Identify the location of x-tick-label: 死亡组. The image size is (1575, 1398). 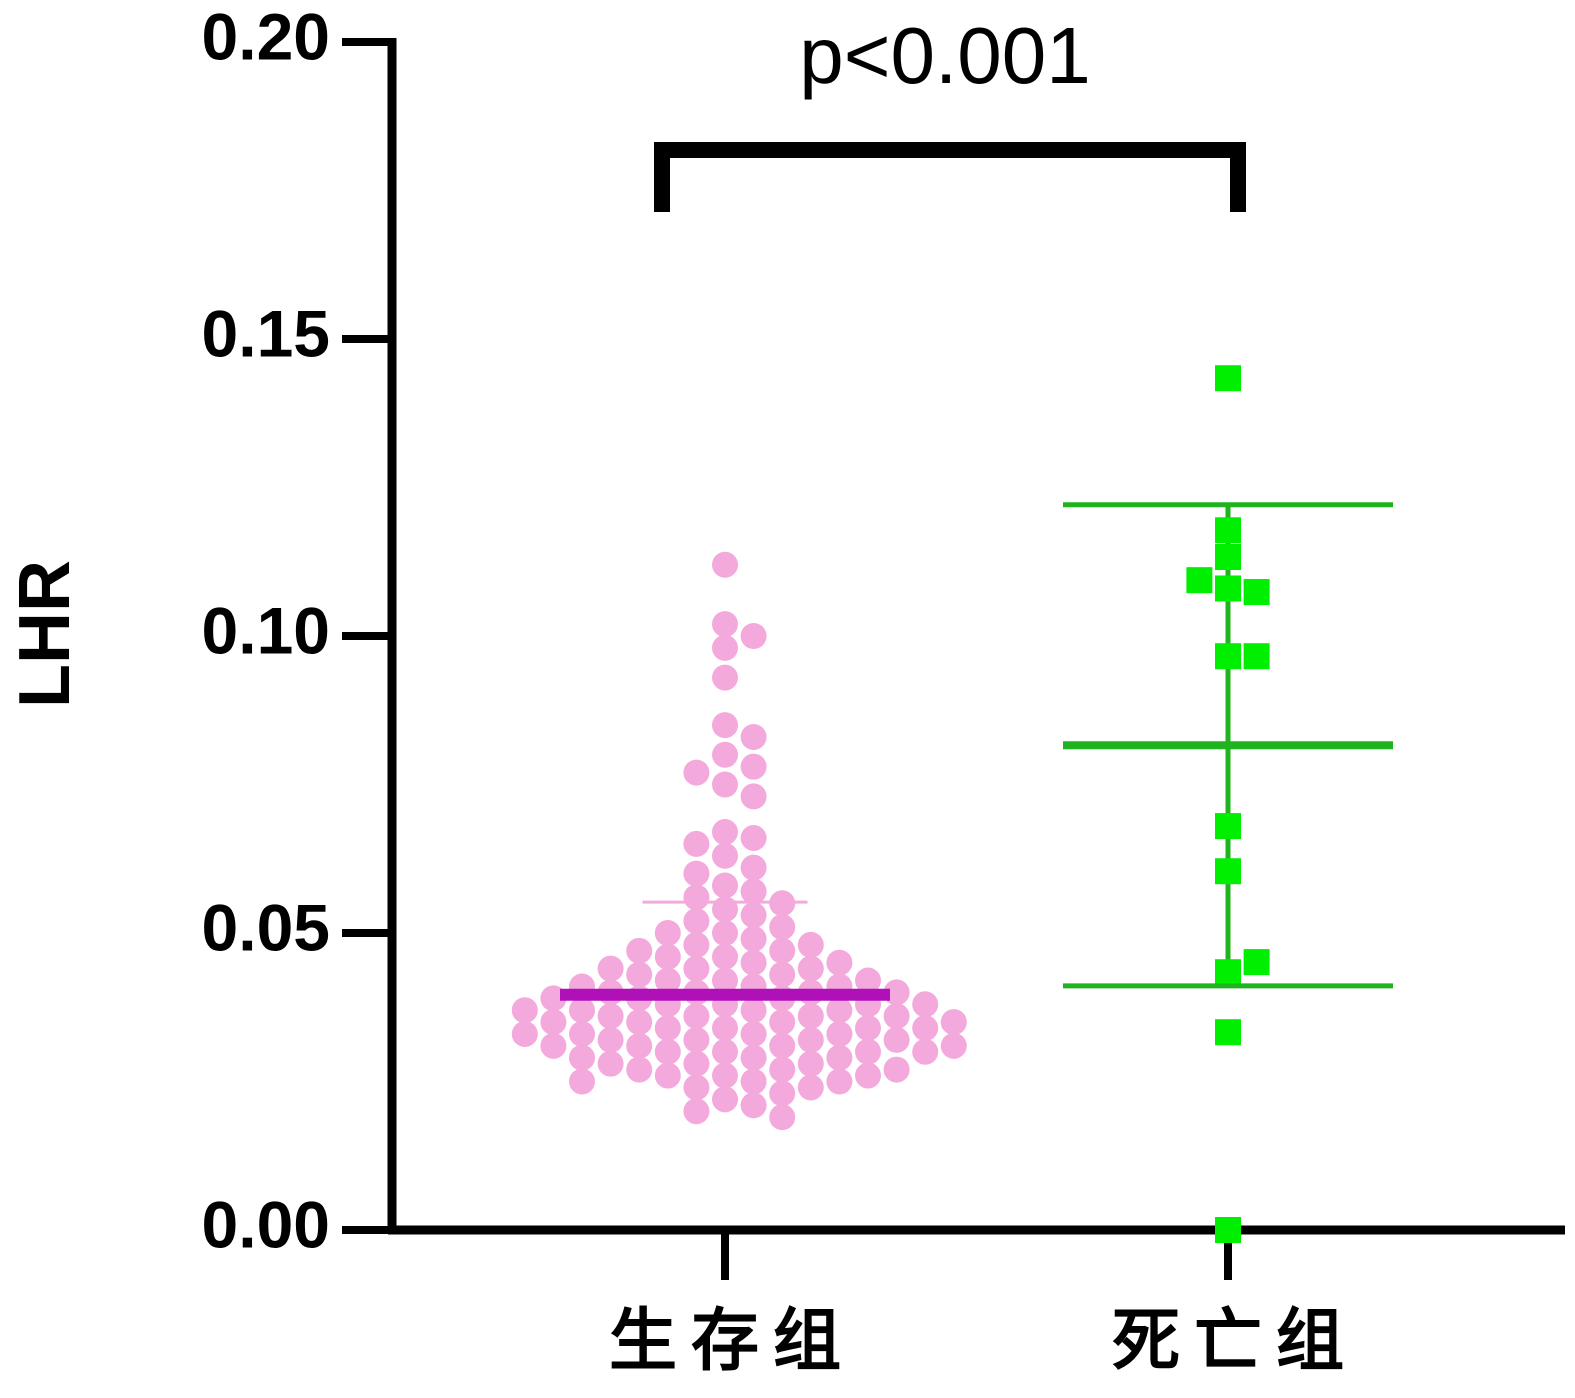
(1235, 1341).